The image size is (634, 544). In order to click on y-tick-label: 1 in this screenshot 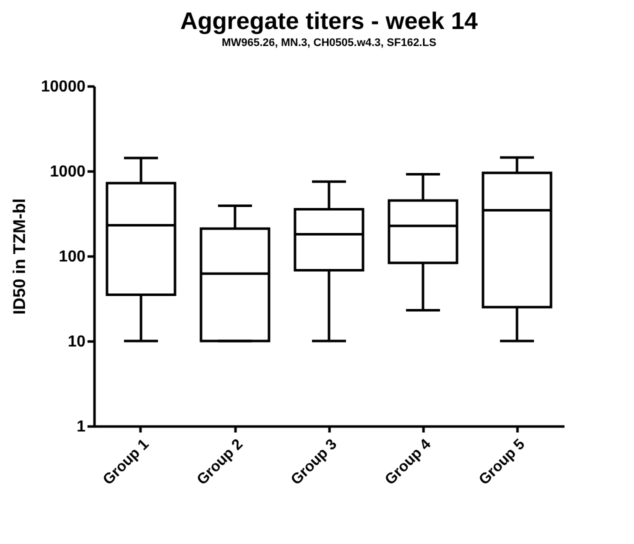, I will do `click(81, 427)`.